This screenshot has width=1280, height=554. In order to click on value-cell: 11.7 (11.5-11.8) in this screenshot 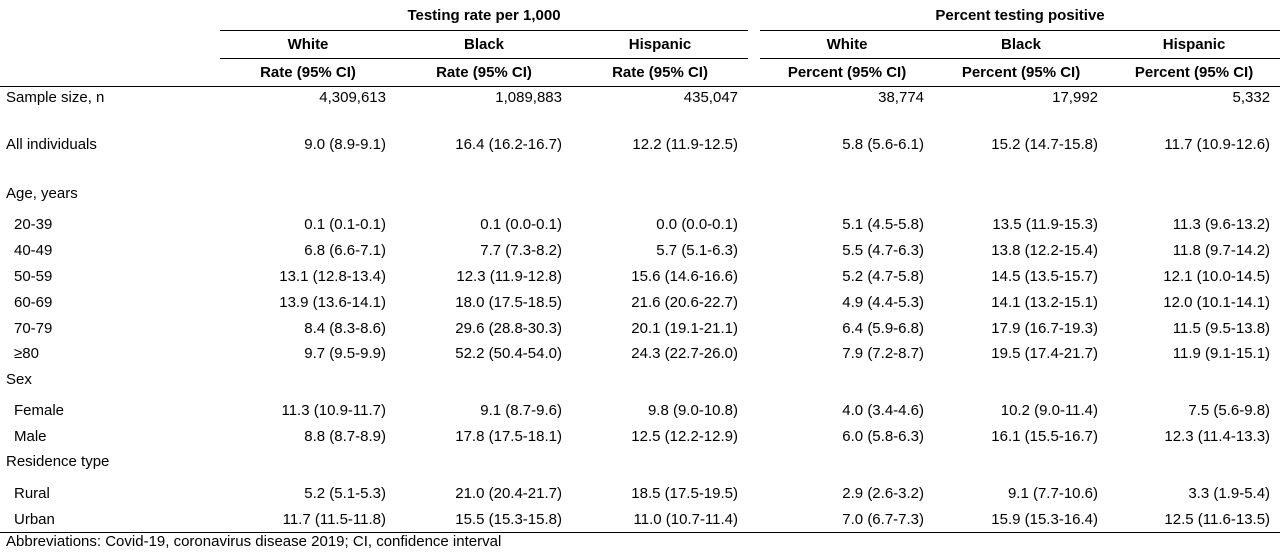, I will do `click(308, 519)`.